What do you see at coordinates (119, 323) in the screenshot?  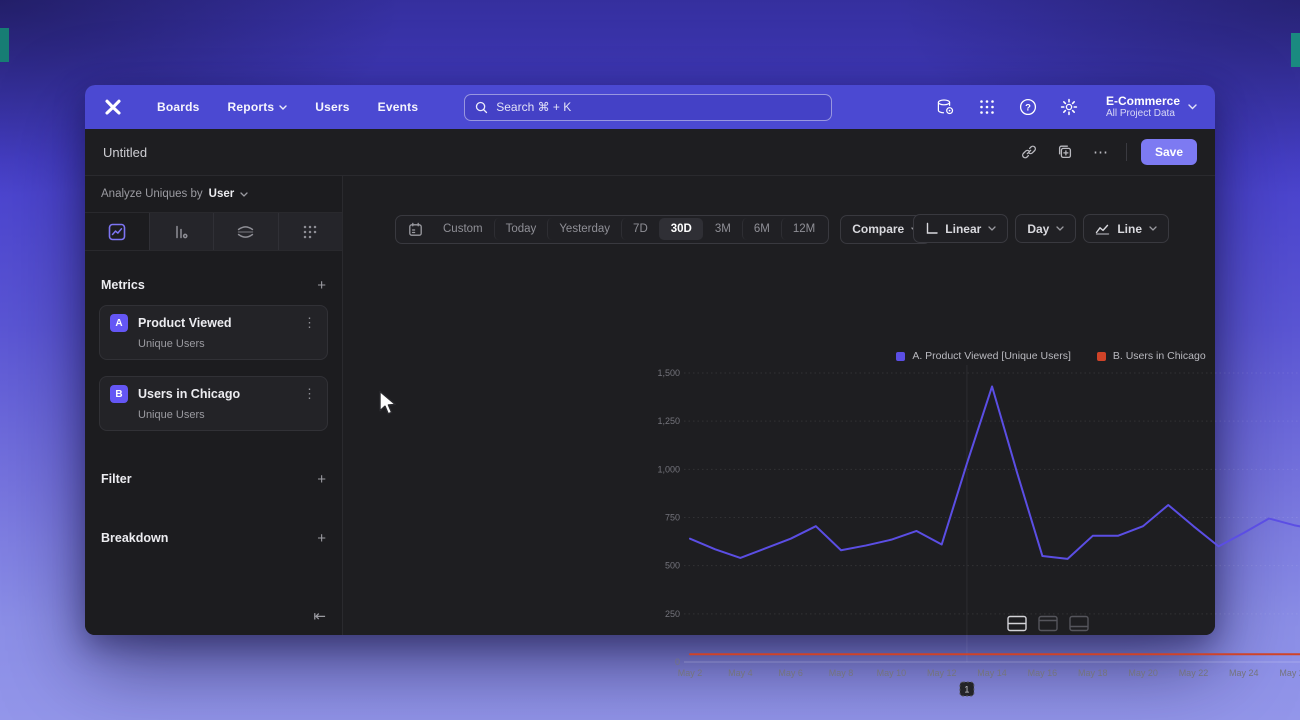 I see `metric-badge-a: A` at bounding box center [119, 323].